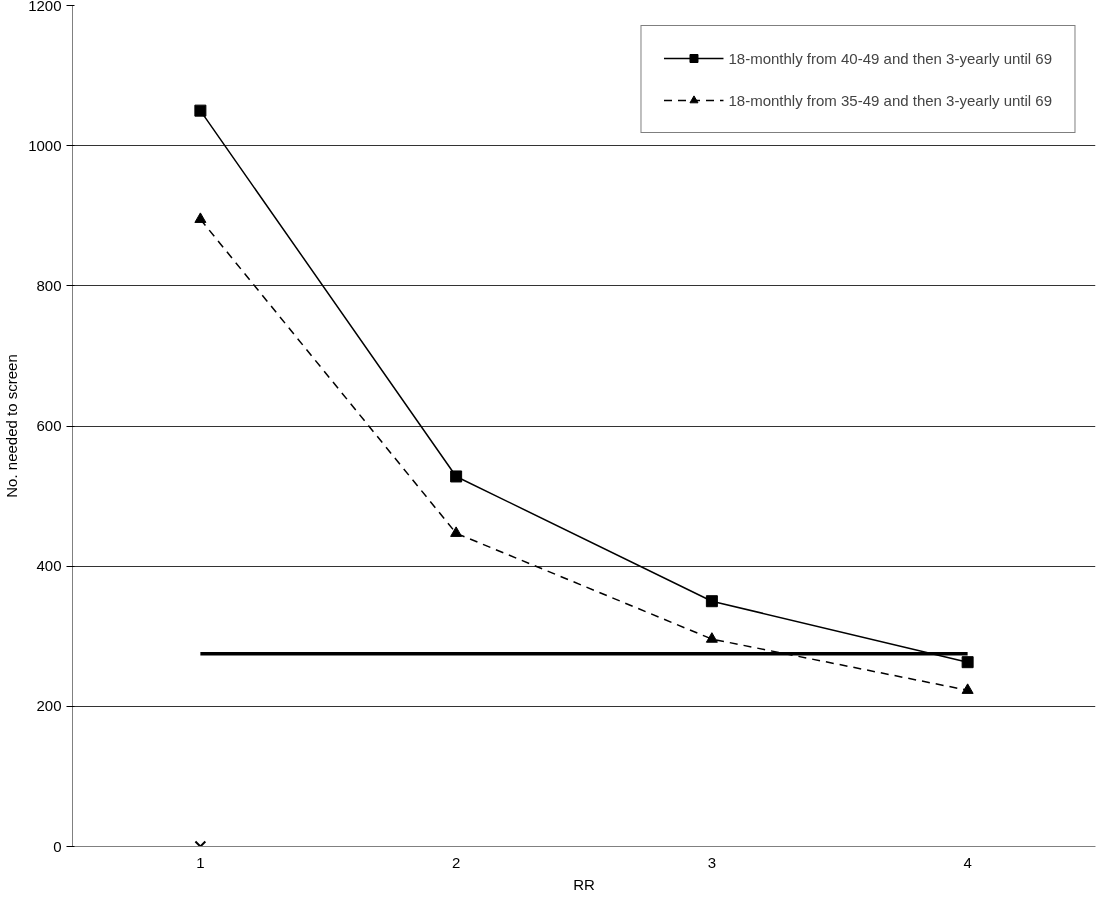 This screenshot has width=1111, height=904. Describe the element at coordinates (200, 862) in the screenshot. I see `x-tick-label: 1` at that location.